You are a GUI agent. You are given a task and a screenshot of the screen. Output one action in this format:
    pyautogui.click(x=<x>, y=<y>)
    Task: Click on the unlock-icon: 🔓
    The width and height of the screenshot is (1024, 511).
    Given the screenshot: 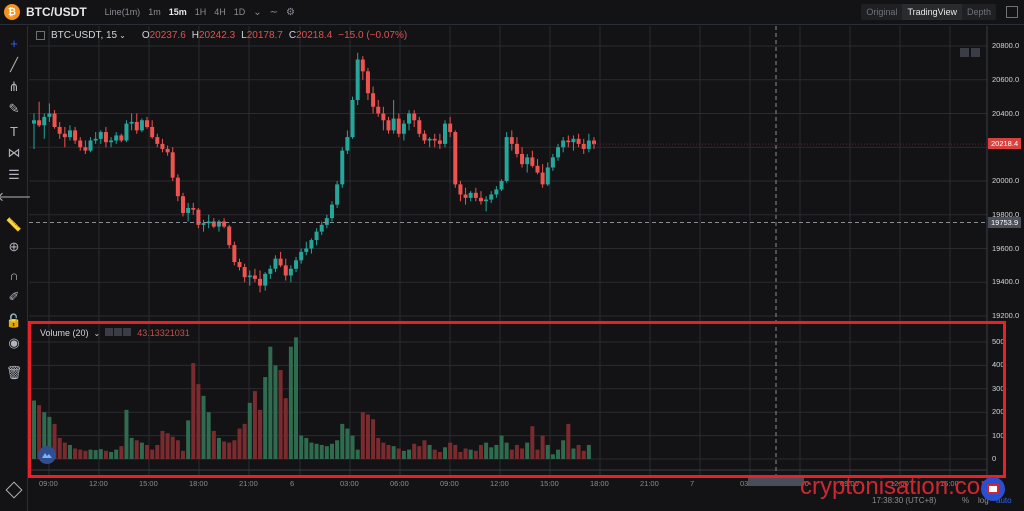 What is the action you would take?
    pyautogui.click(x=14, y=320)
    